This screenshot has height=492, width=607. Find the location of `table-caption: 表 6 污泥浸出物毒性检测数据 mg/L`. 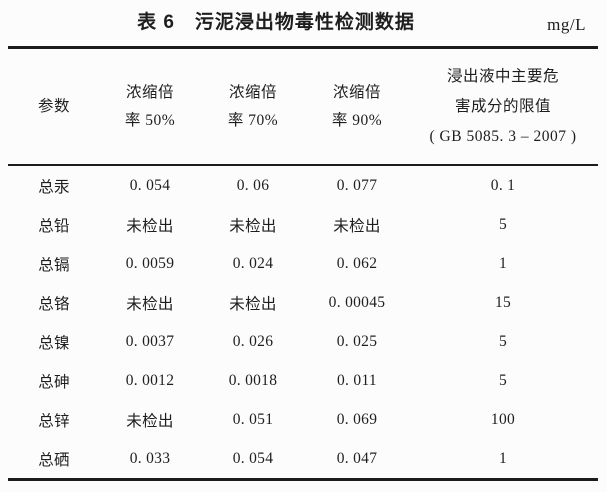

table-caption: 表 6 污泥浸出物毒性检测数据 mg/L is located at coordinates (303, 25).